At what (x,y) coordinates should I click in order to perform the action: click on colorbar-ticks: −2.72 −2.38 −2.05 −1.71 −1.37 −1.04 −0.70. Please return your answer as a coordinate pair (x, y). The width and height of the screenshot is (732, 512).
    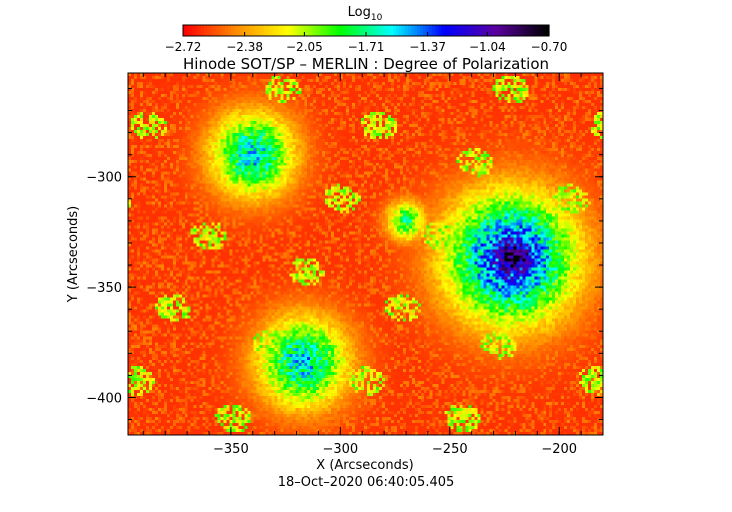
    Looking at the image, I should click on (366, 43).